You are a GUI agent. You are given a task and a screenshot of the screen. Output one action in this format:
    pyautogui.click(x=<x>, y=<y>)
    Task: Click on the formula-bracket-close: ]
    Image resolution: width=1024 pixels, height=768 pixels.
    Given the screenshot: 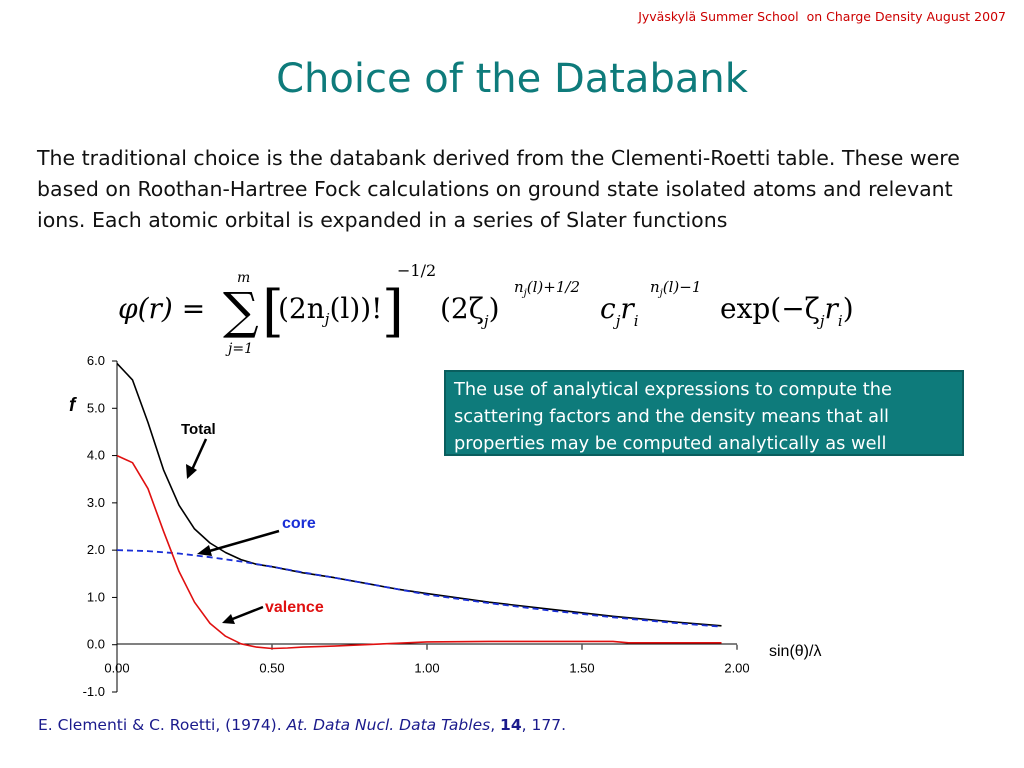 What is the action you would take?
    pyautogui.click(x=393, y=311)
    